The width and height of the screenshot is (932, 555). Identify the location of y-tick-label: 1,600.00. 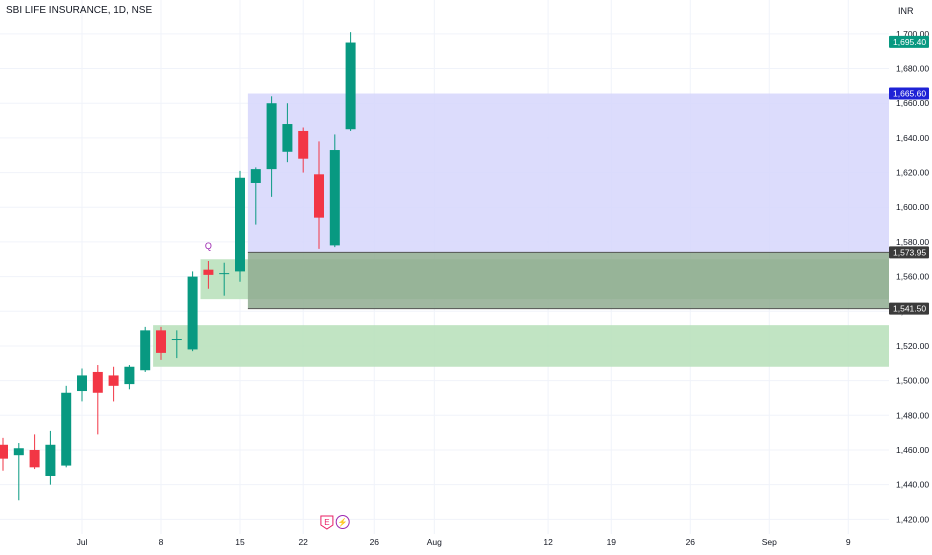
(912, 207).